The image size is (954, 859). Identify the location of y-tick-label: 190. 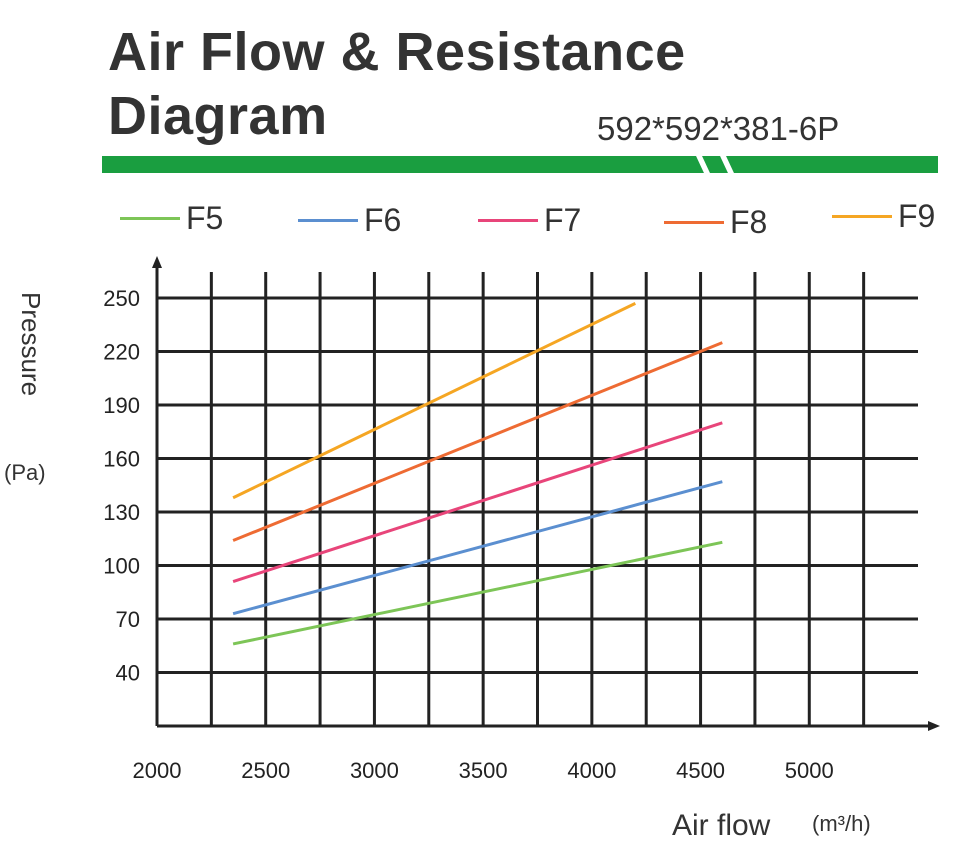
(121, 405).